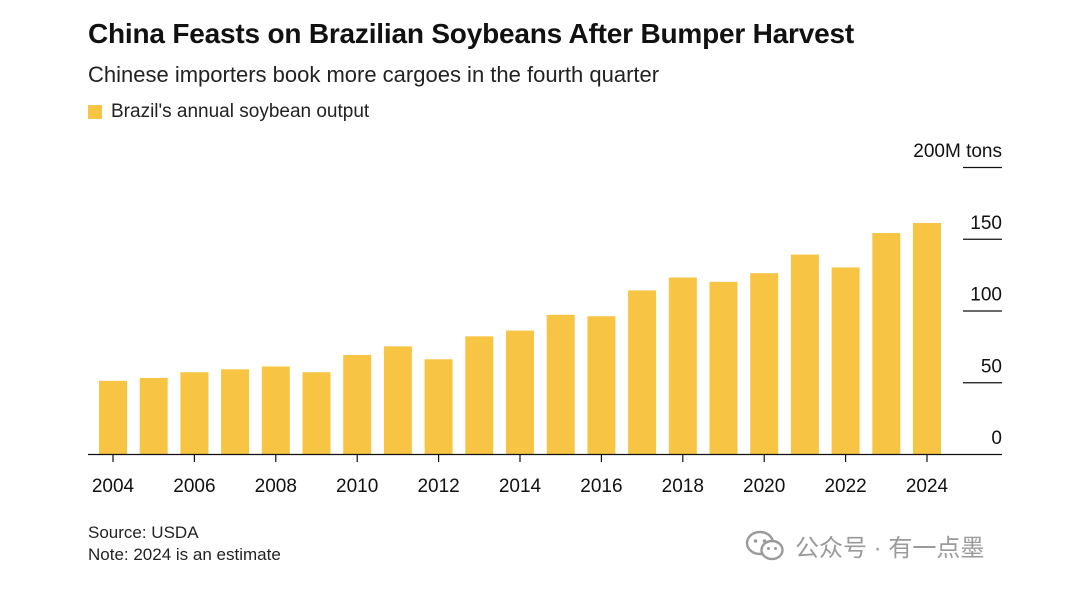  I want to click on bar-2010, so click(357, 404).